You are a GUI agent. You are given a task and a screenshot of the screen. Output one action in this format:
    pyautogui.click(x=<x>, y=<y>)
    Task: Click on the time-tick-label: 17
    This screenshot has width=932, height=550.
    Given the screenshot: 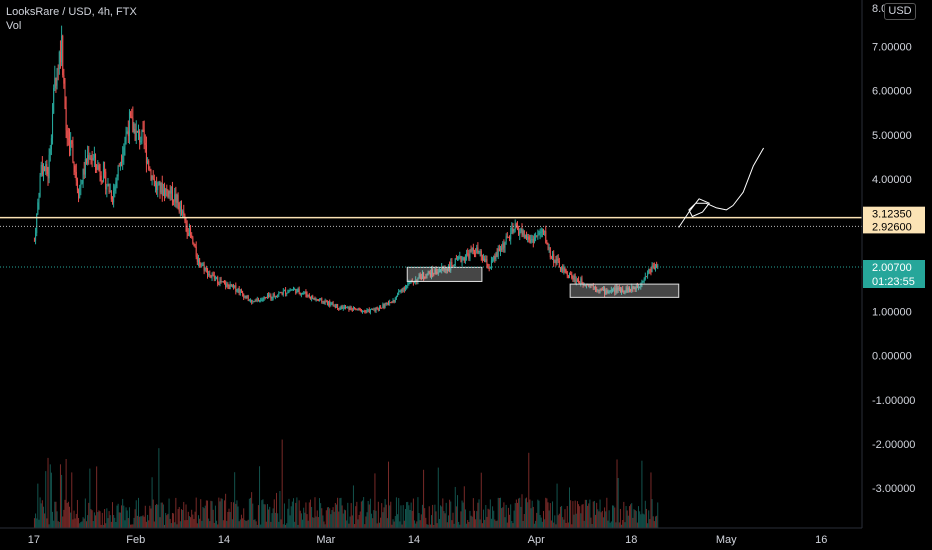 What is the action you would take?
    pyautogui.click(x=34, y=540)
    